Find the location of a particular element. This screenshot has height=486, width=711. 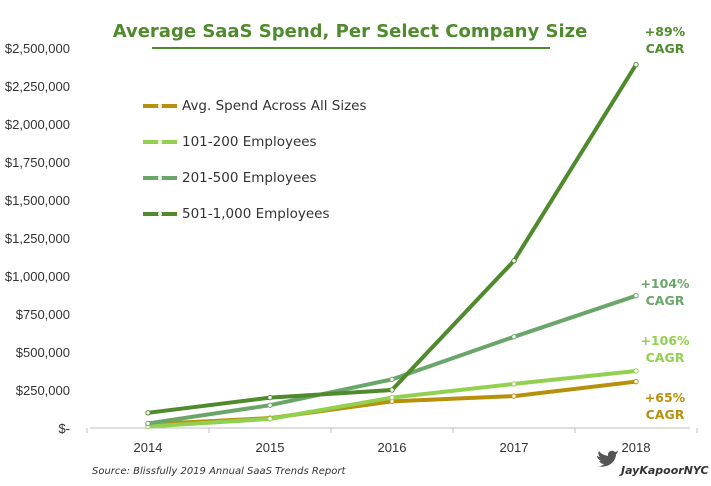

y-tick-label: $500,000 is located at coordinates (43, 352).